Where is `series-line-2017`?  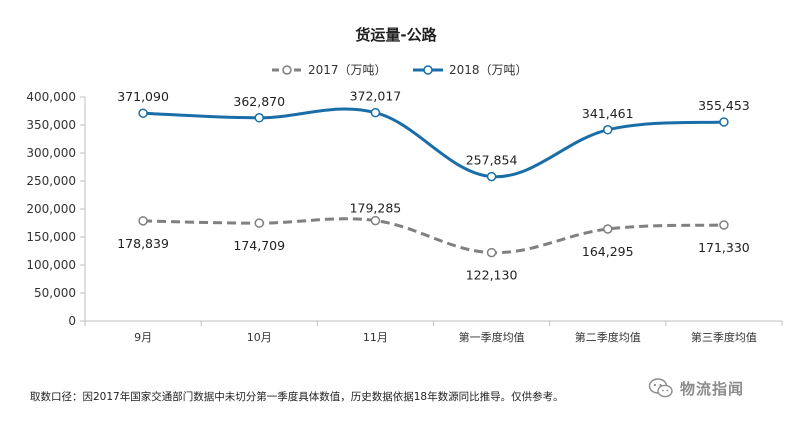 series-line-2017 is located at coordinates (433, 236).